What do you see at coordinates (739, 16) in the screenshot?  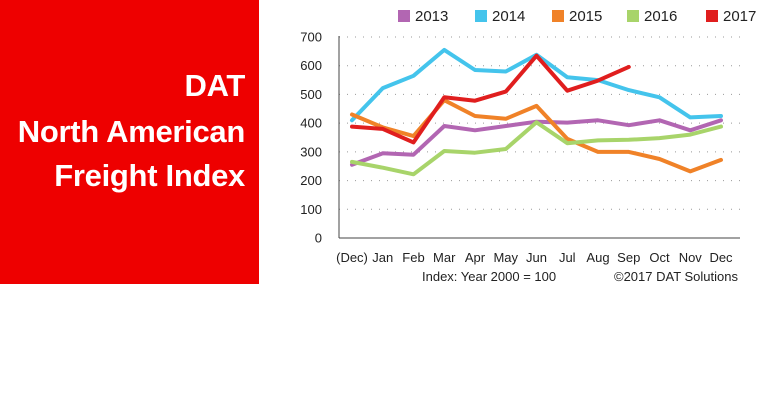 I see `legend-label-2017: 2017` at bounding box center [739, 16].